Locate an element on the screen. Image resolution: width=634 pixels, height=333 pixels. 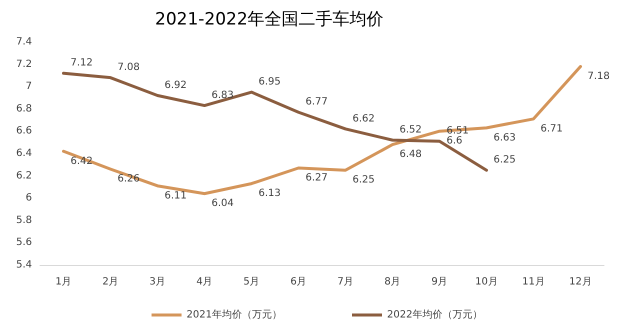
y-tick-label: 5.6 is located at coordinates (24, 242).